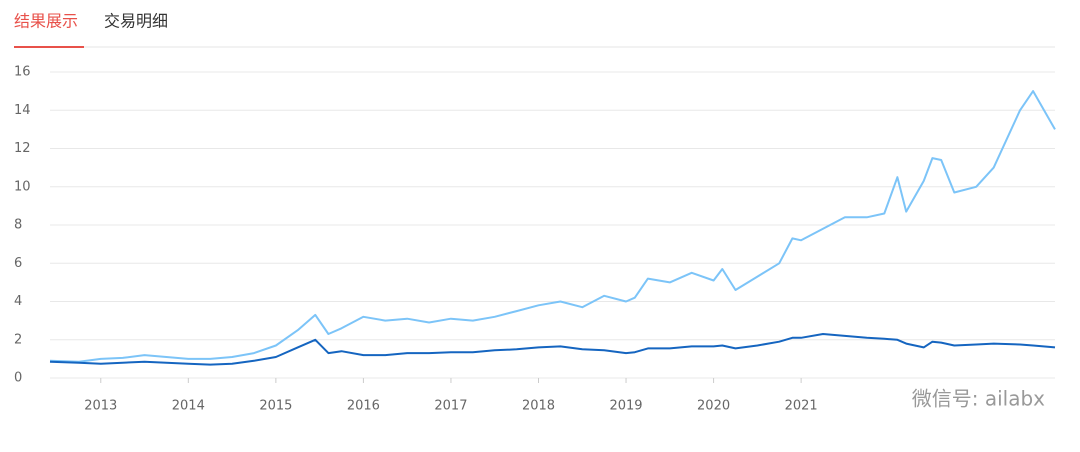 This screenshot has width=1080, height=452. I want to click on x-tick-label: 2021, so click(801, 406).